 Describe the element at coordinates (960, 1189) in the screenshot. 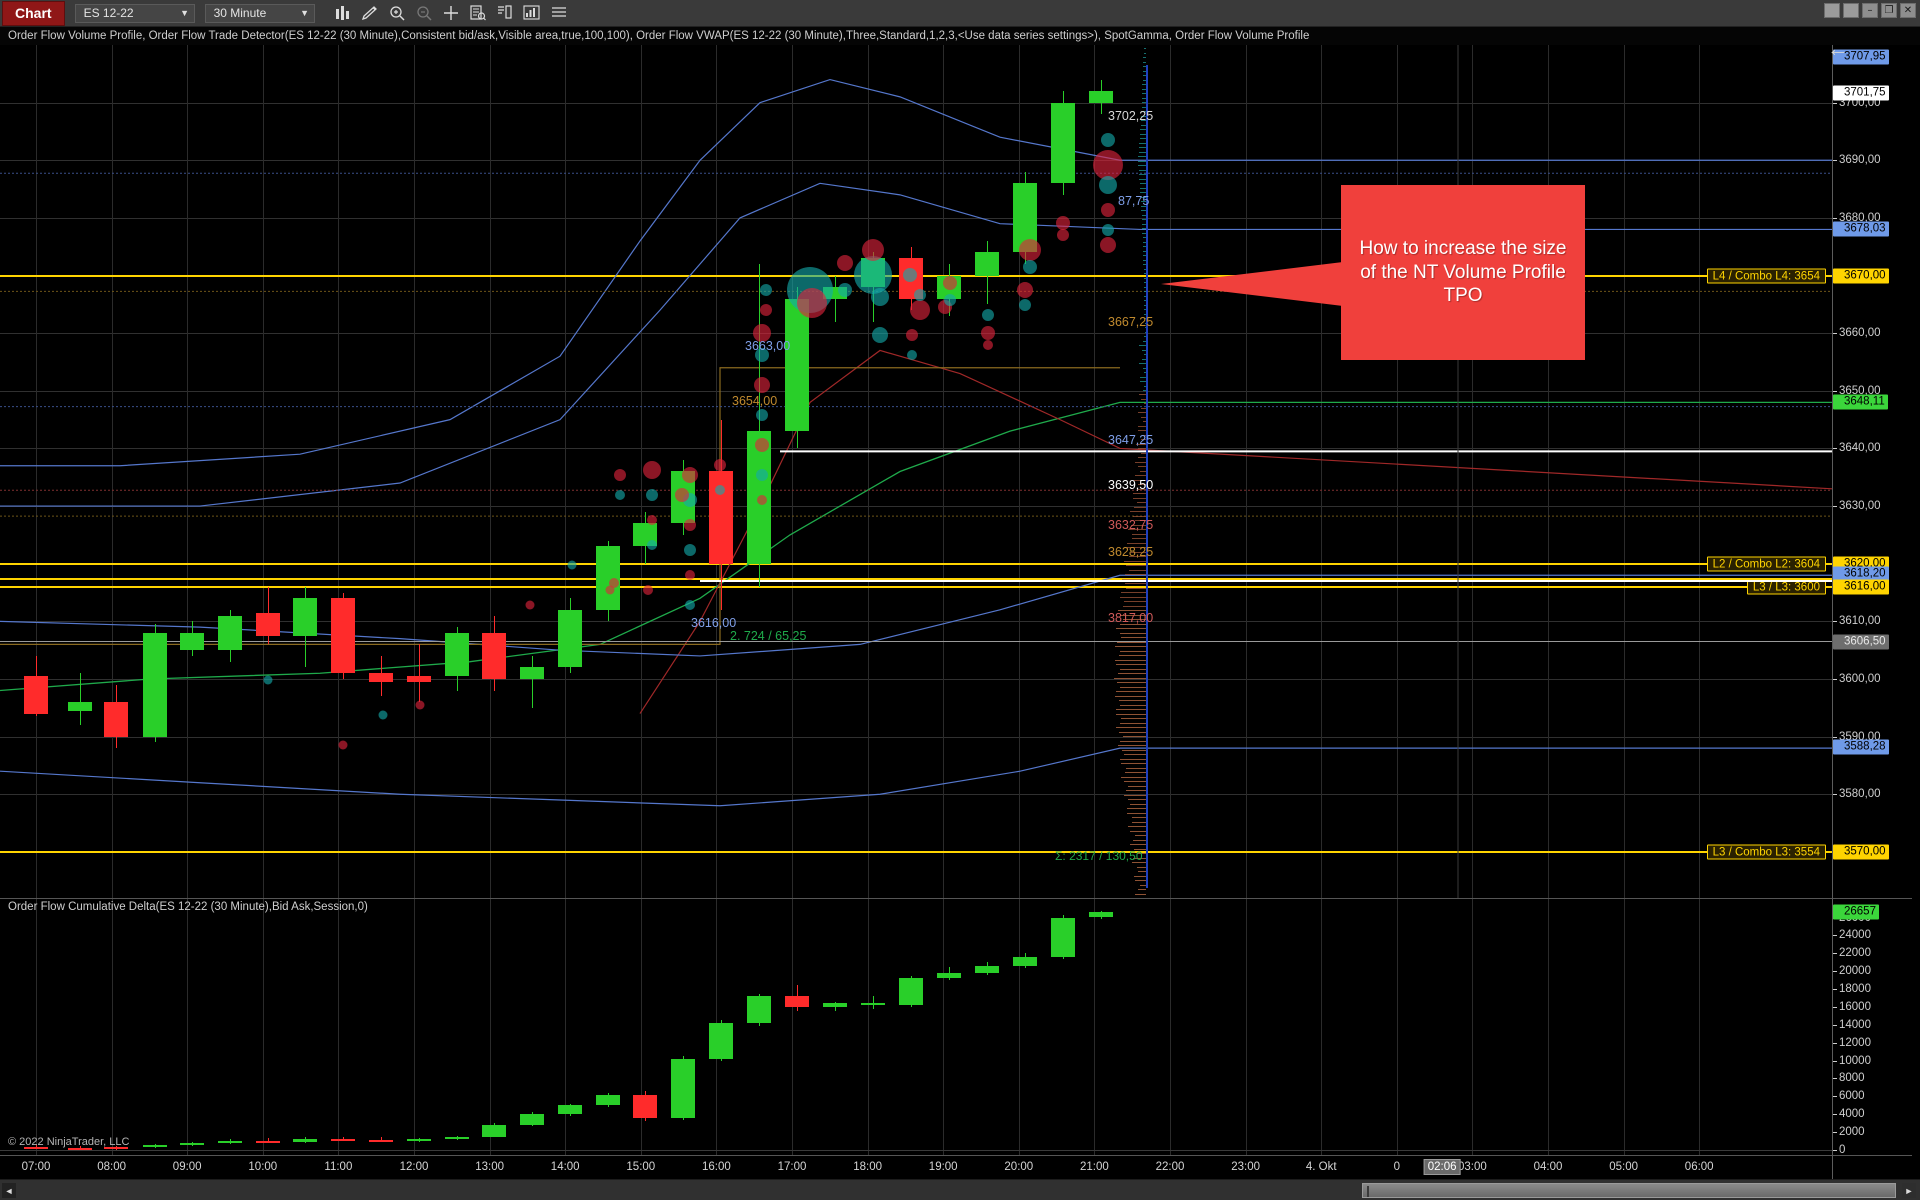

I see `horizontal-scrollbar: ◄ ►` at that location.